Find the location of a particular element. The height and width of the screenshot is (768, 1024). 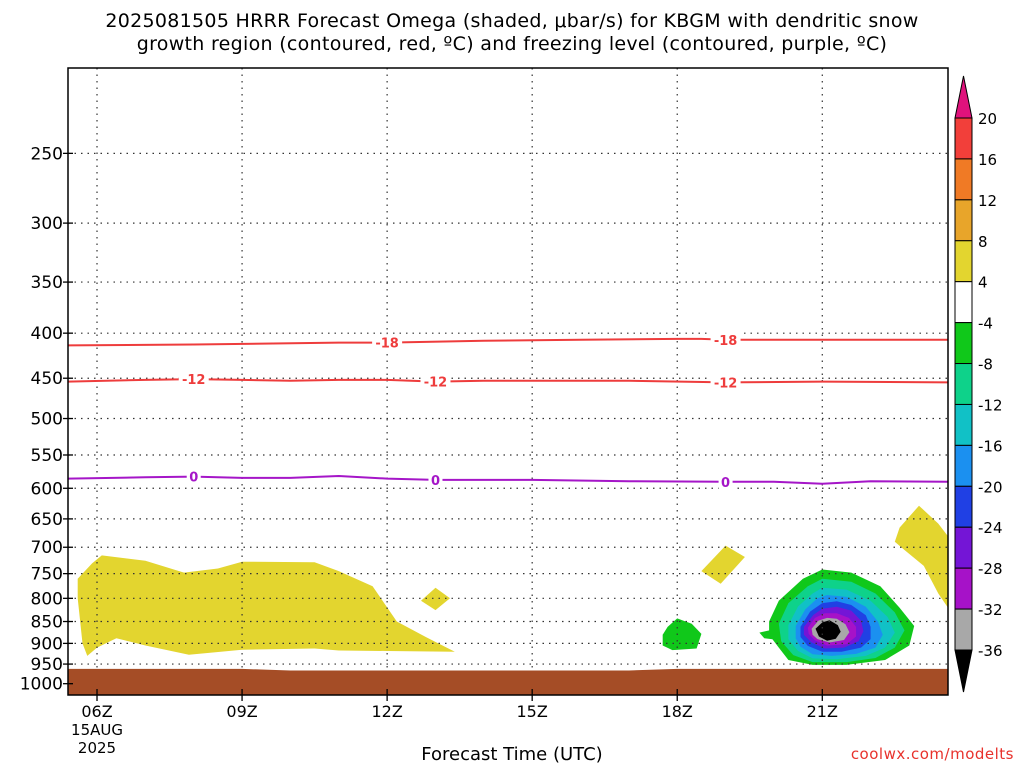

y-tick-label: 250 is located at coordinates (47, 154).